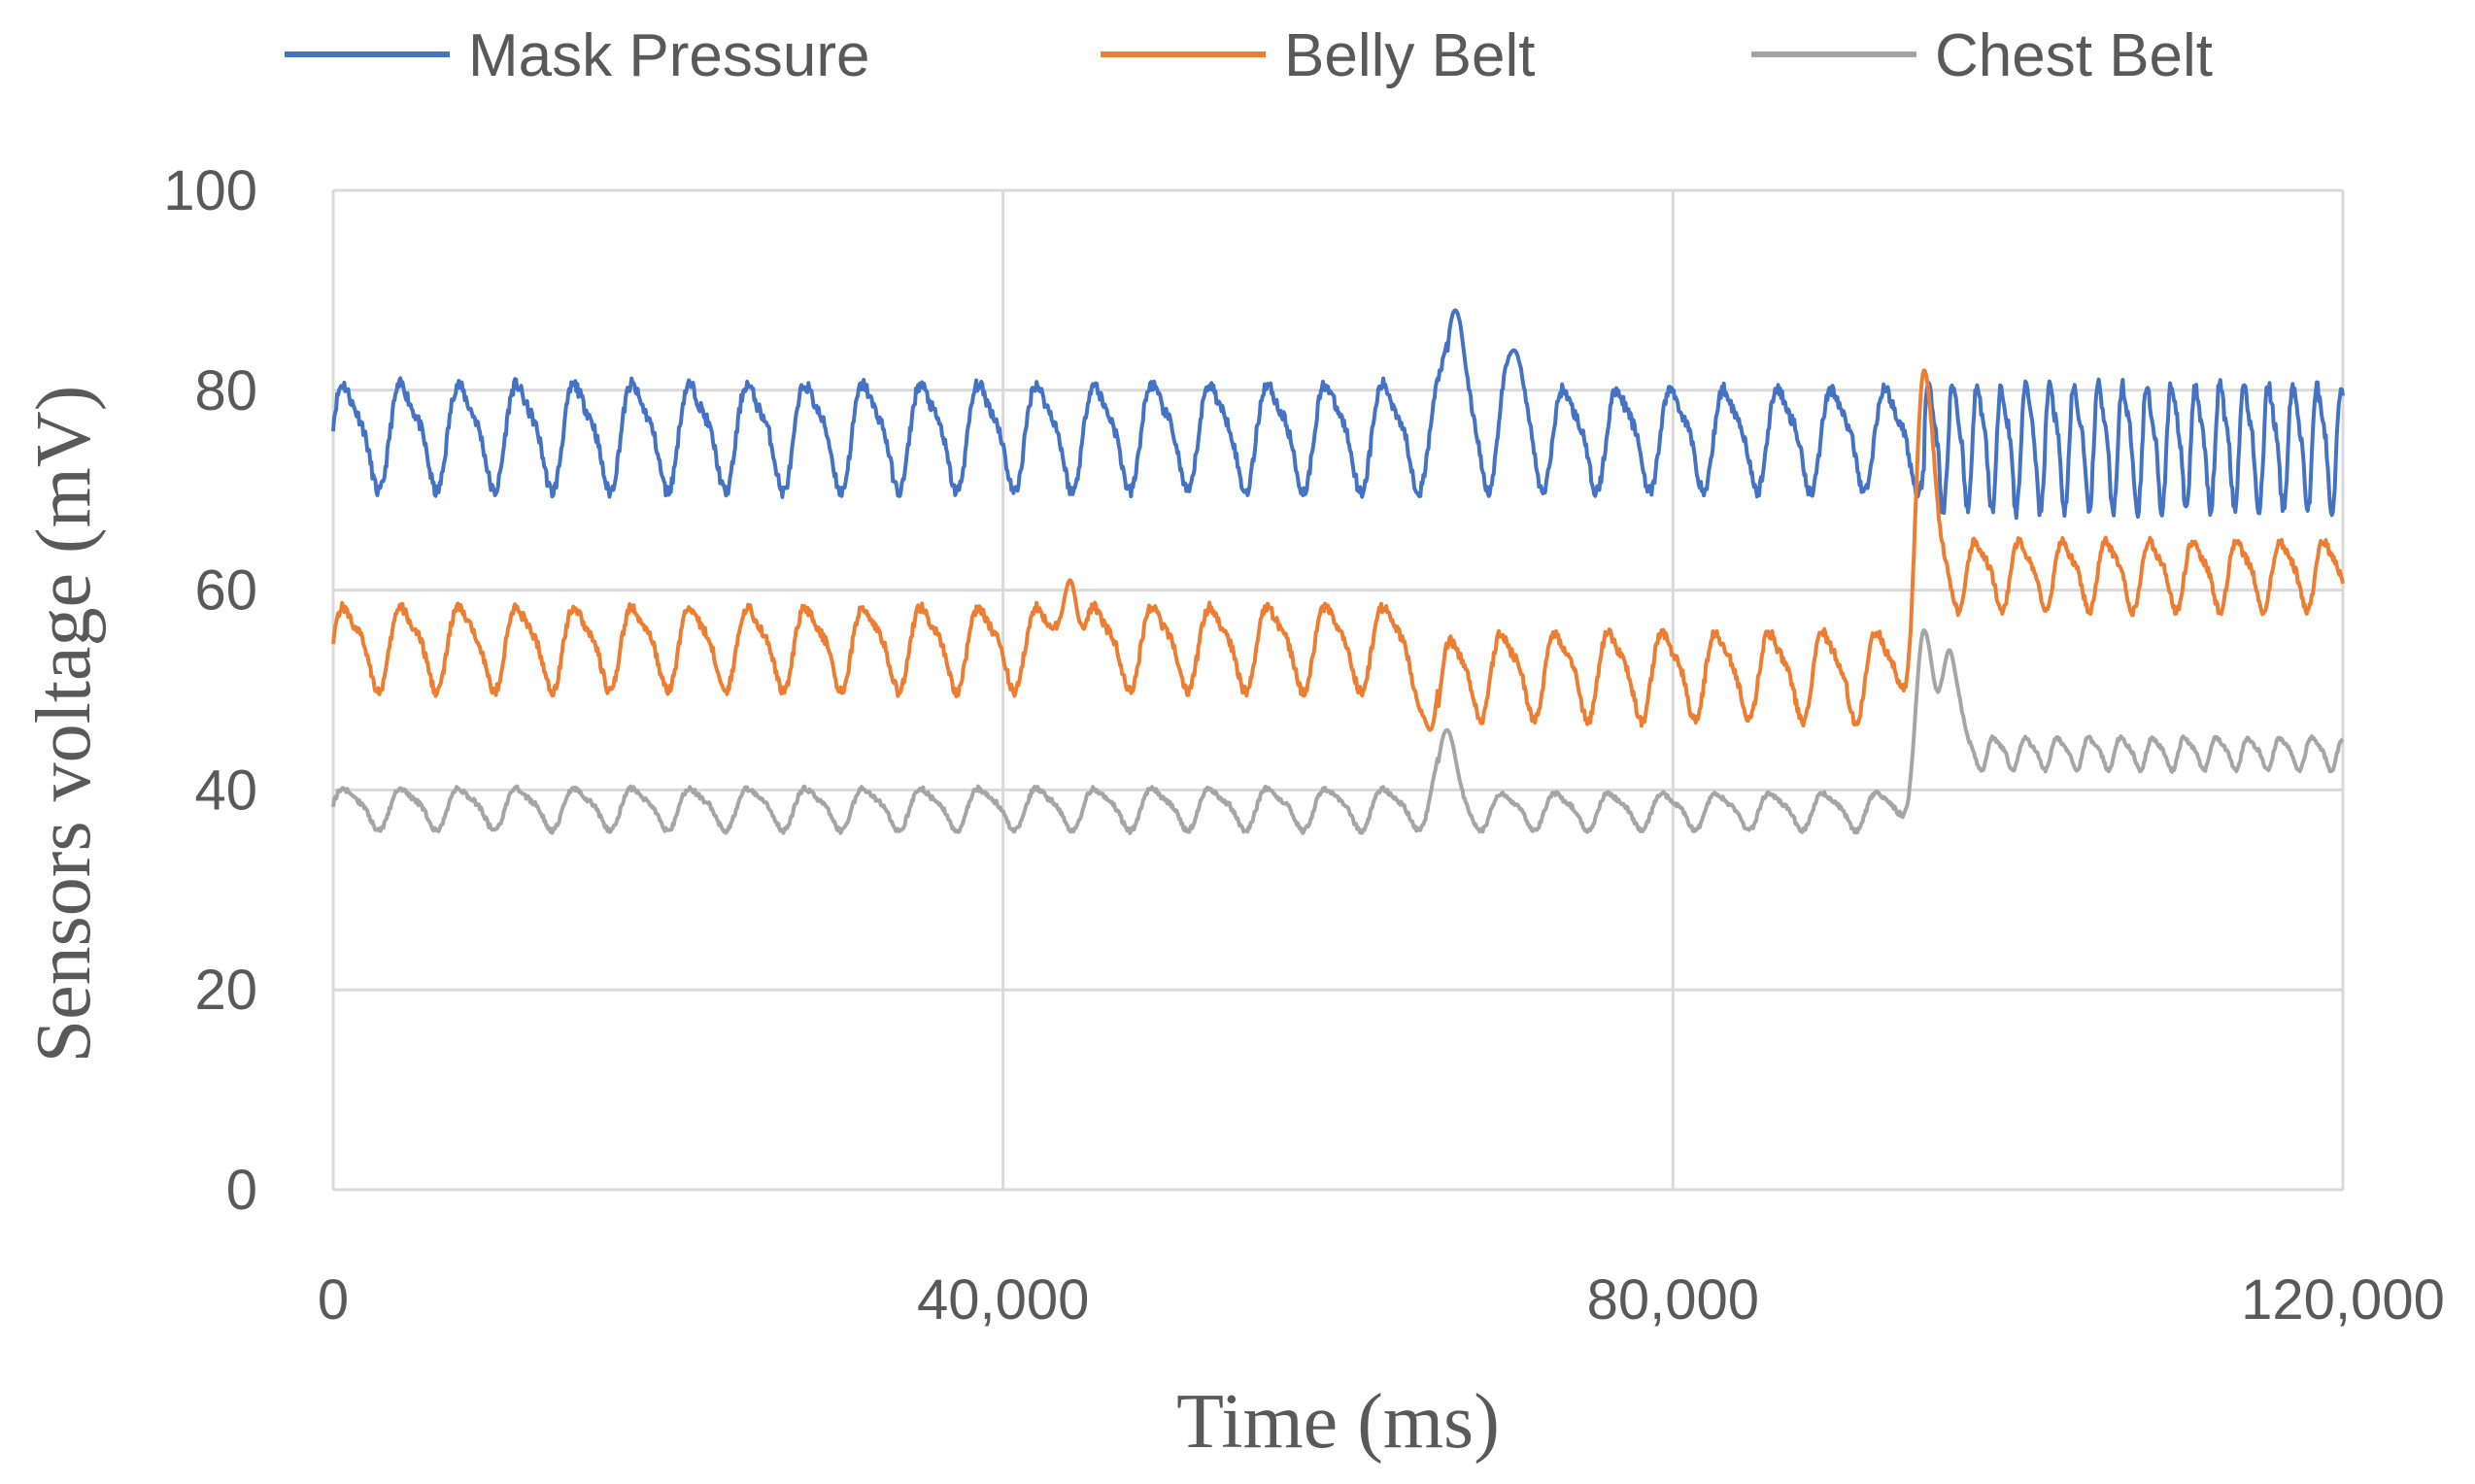 The image size is (2475, 1484). What do you see at coordinates (225, 591) in the screenshot?
I see `y-tick-label: 60` at bounding box center [225, 591].